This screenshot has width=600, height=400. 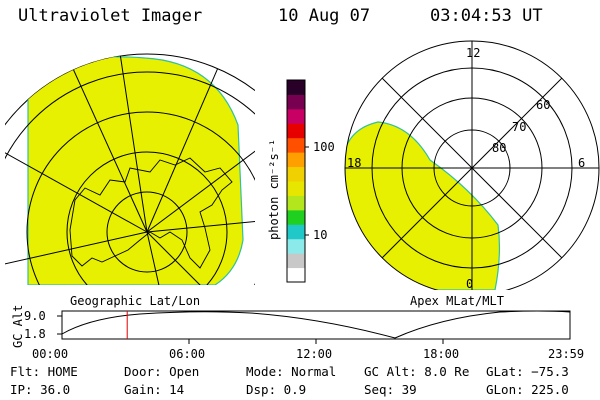 I want to click on altitude-timeline, so click(x=314, y=327).